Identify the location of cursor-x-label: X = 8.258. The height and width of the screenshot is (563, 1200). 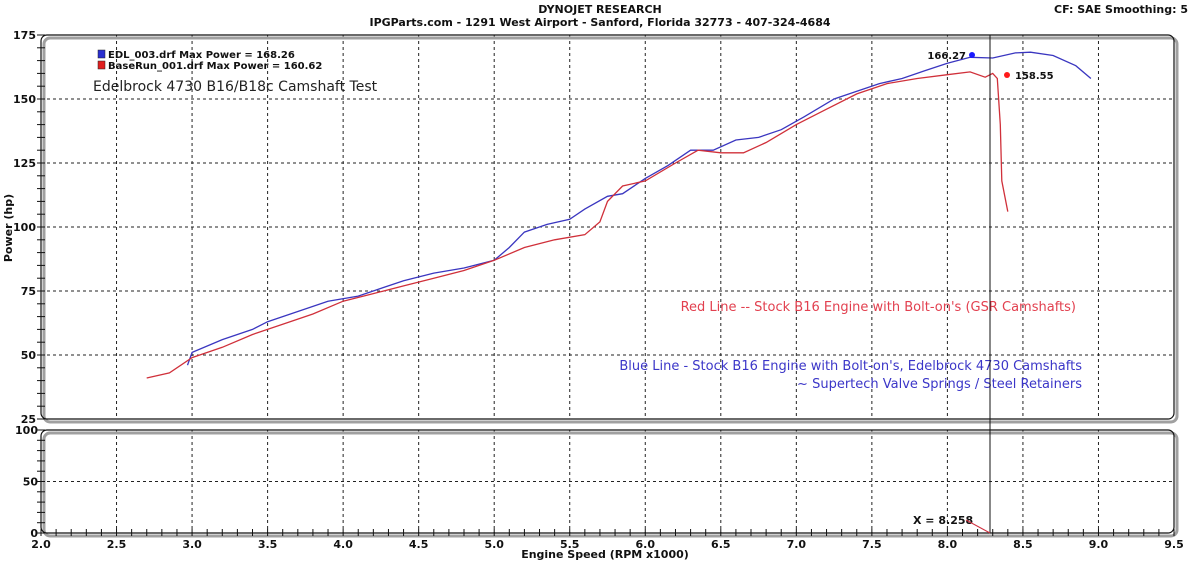
(943, 520).